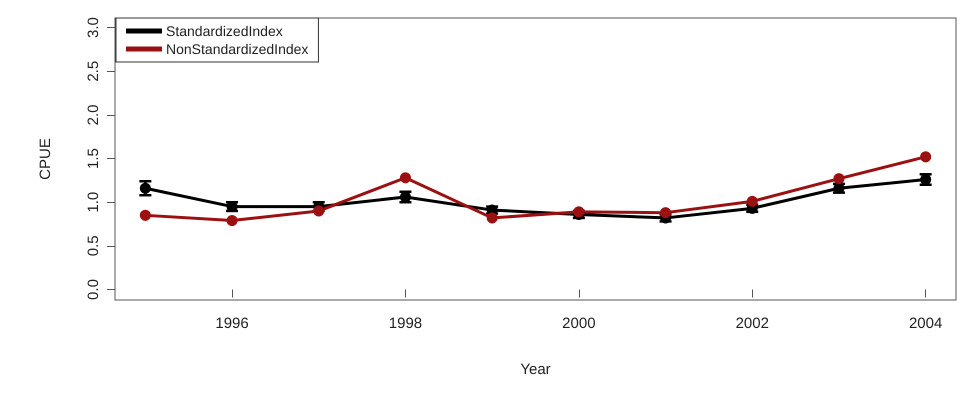  I want to click on y-tick-label: 1.5, so click(93, 158).